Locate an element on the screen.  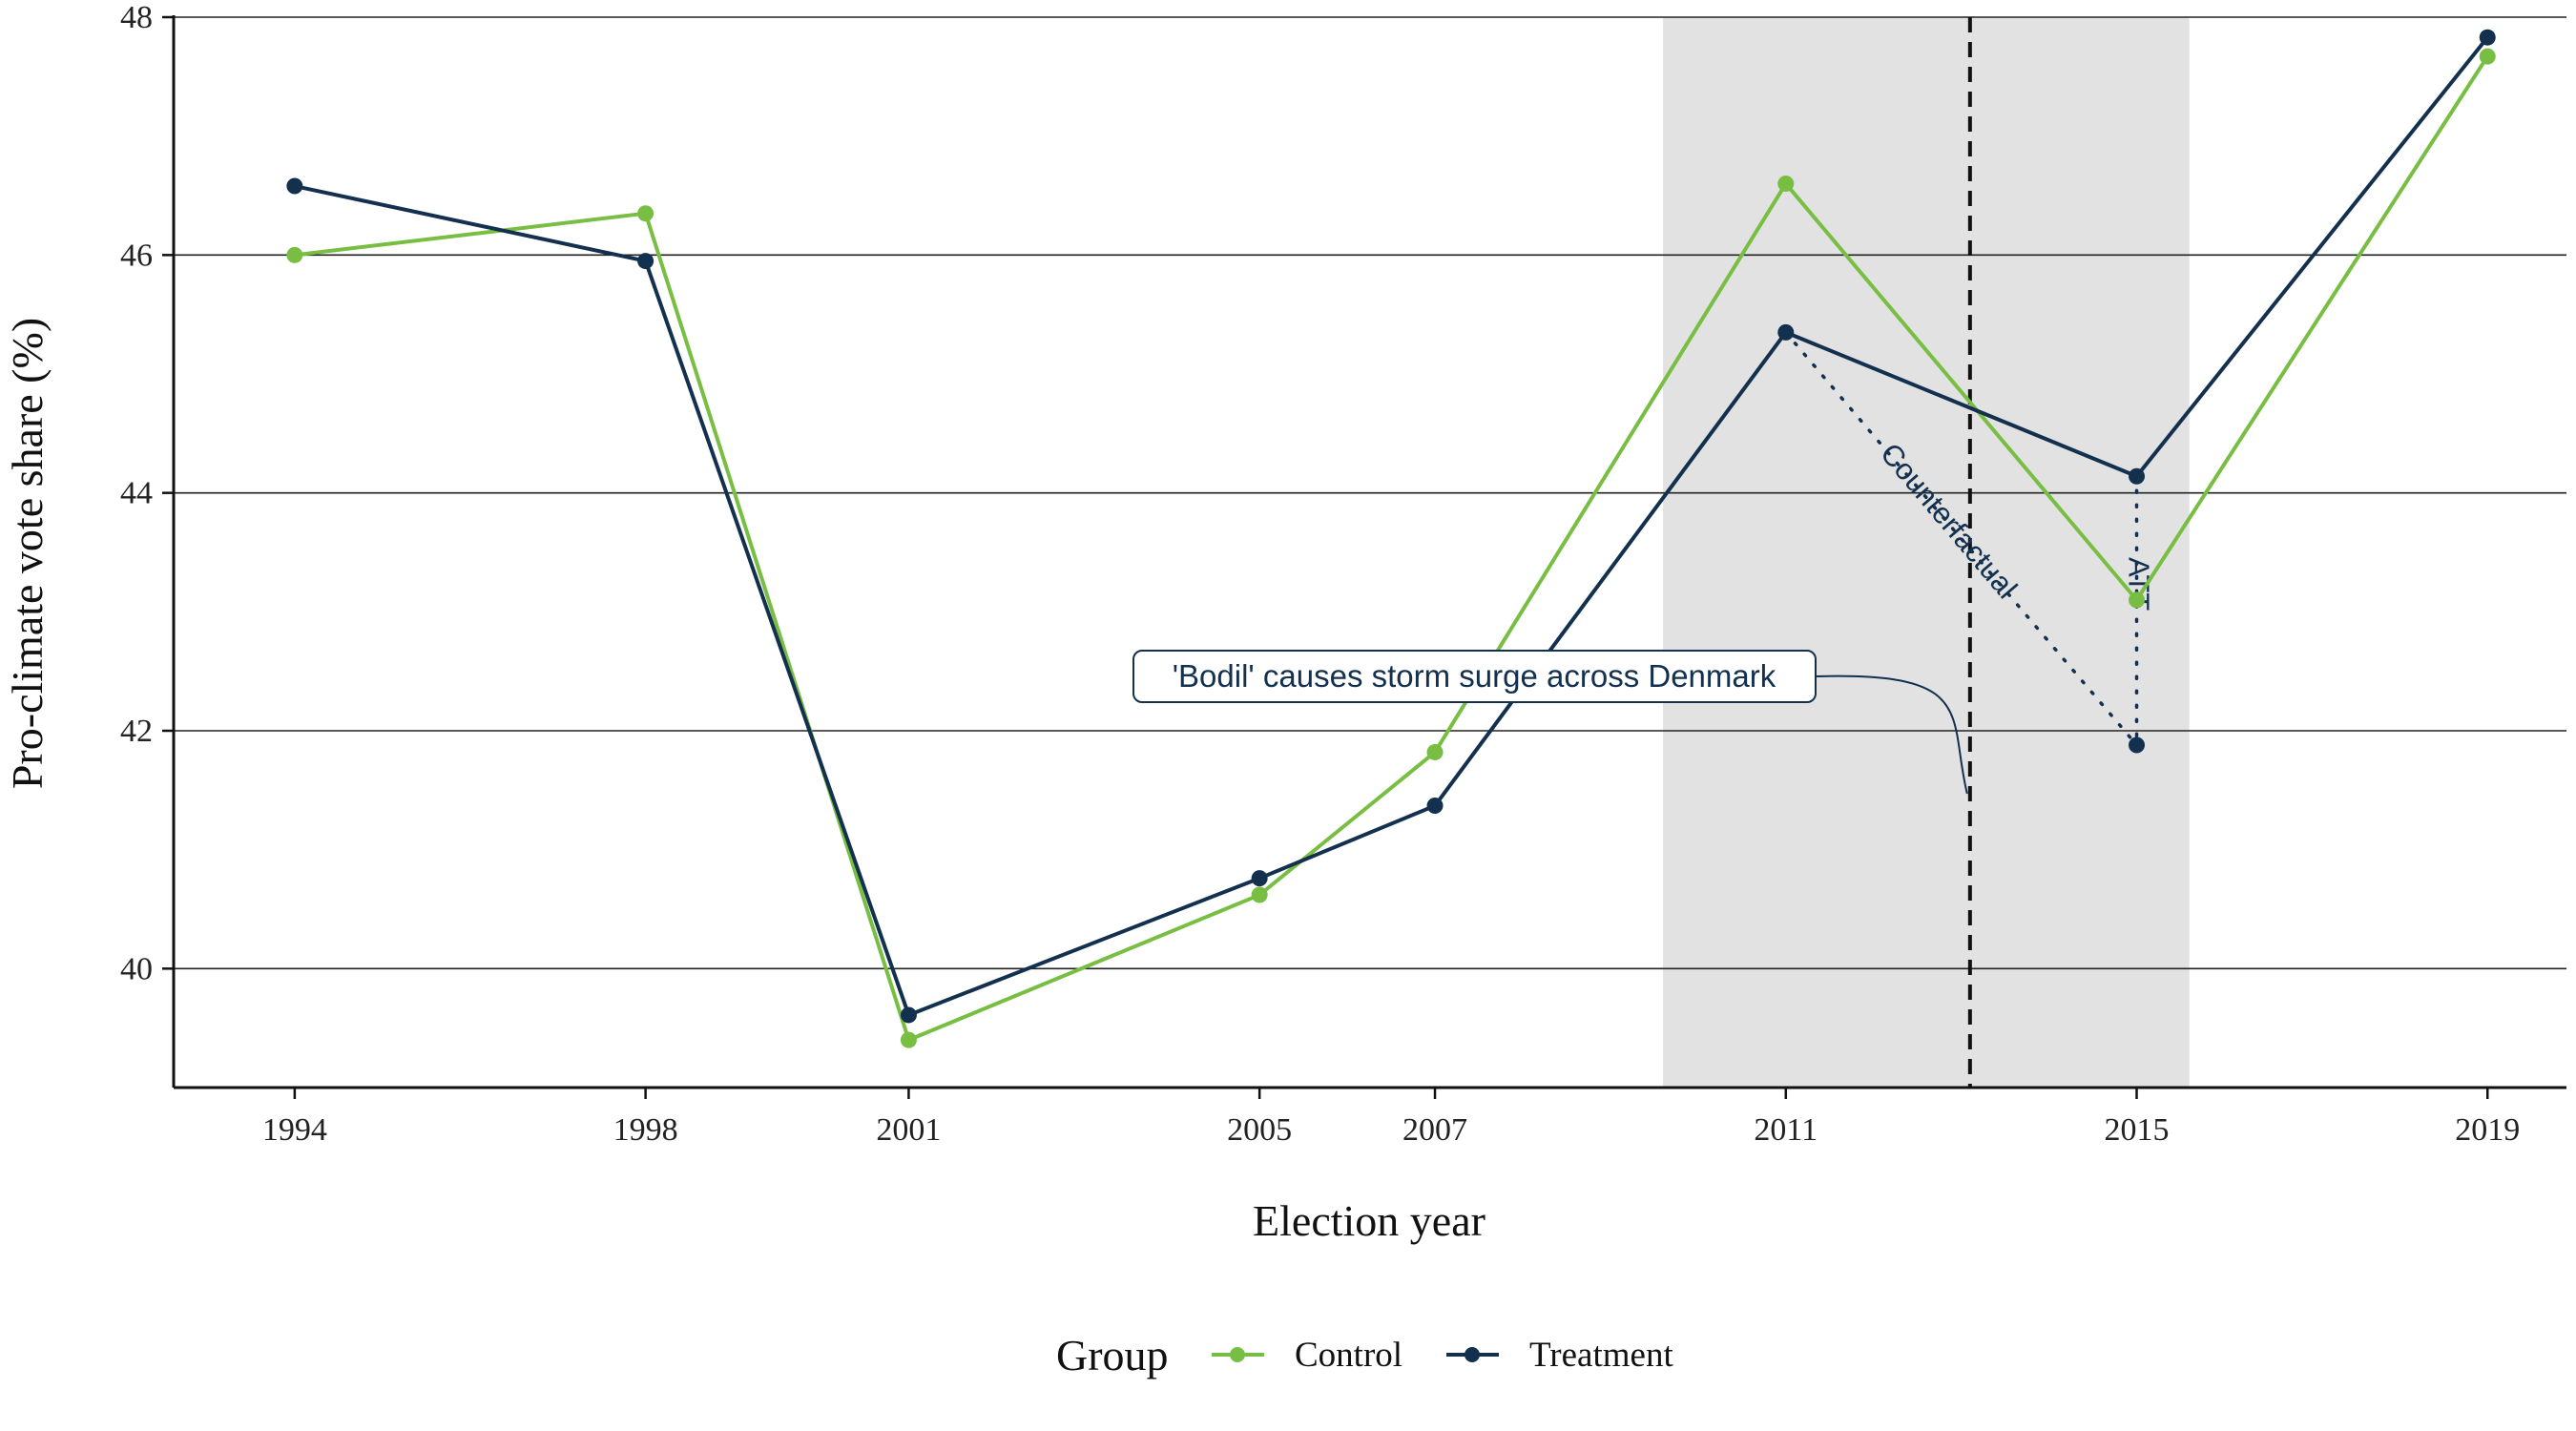
legend-label-treatment: Treatment is located at coordinates (1601, 1355).